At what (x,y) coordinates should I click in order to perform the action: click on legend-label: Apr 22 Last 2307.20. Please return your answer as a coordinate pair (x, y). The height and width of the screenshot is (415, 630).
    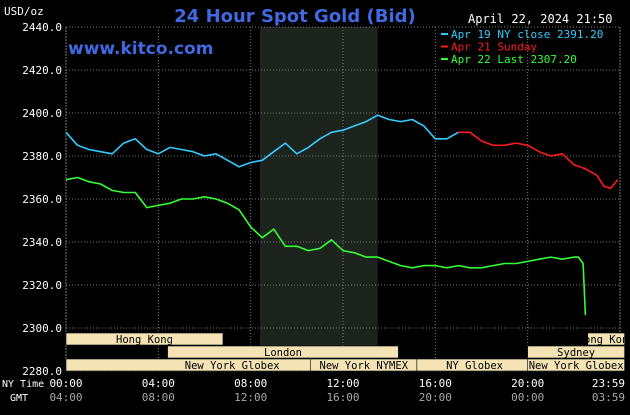
    Looking at the image, I should click on (514, 59).